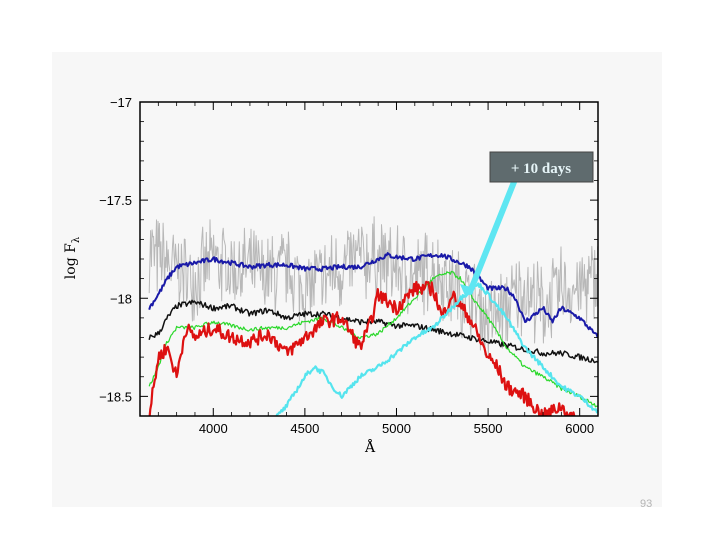  I want to click on y-tick-label-1: −17.5, so click(115, 200).